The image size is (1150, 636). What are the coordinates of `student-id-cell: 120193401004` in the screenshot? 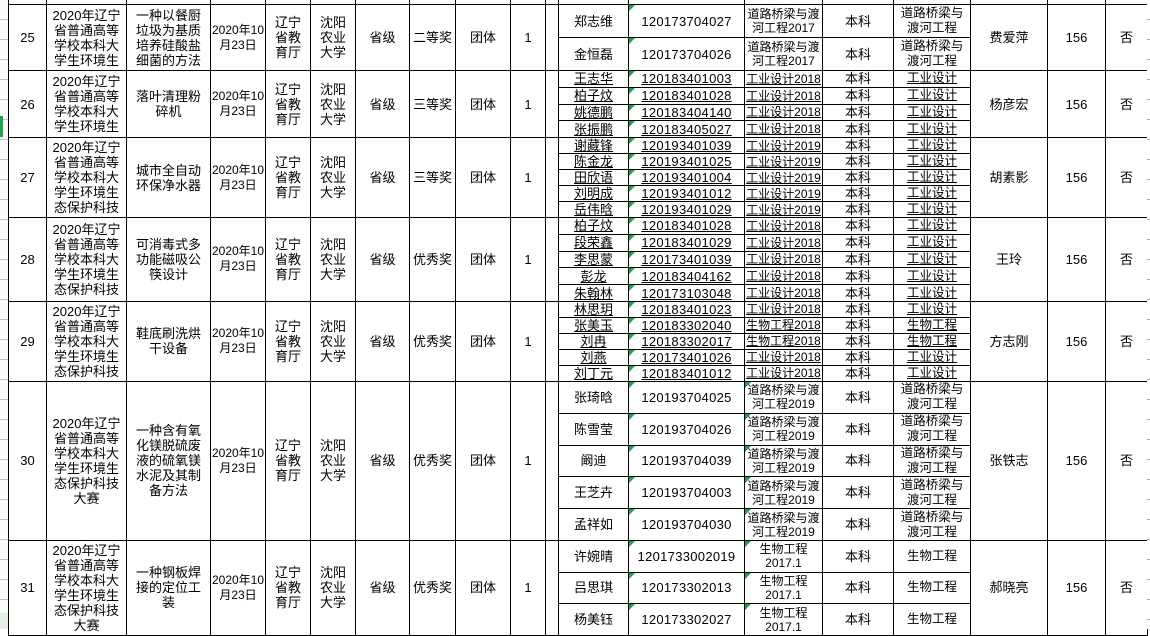 It's located at (686, 177).